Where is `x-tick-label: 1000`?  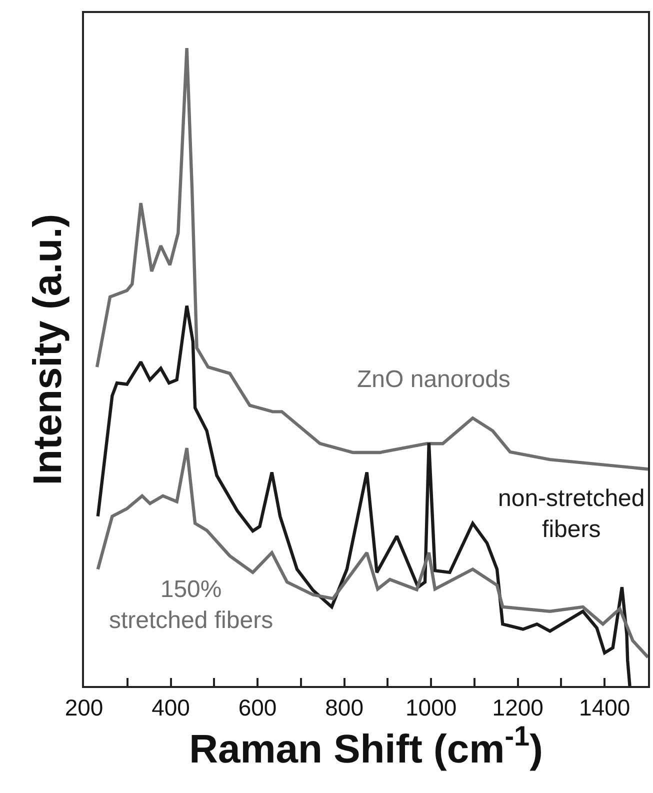
x-tick-label: 1000 is located at coordinates (431, 707).